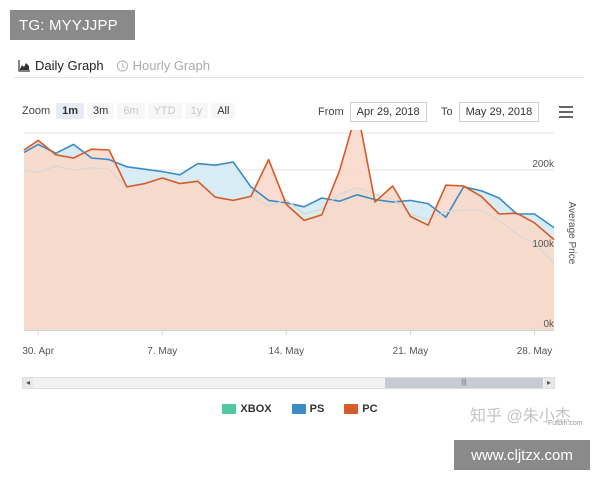 The width and height of the screenshot is (600, 480). I want to click on legend-label-pc: PC, so click(370, 409).